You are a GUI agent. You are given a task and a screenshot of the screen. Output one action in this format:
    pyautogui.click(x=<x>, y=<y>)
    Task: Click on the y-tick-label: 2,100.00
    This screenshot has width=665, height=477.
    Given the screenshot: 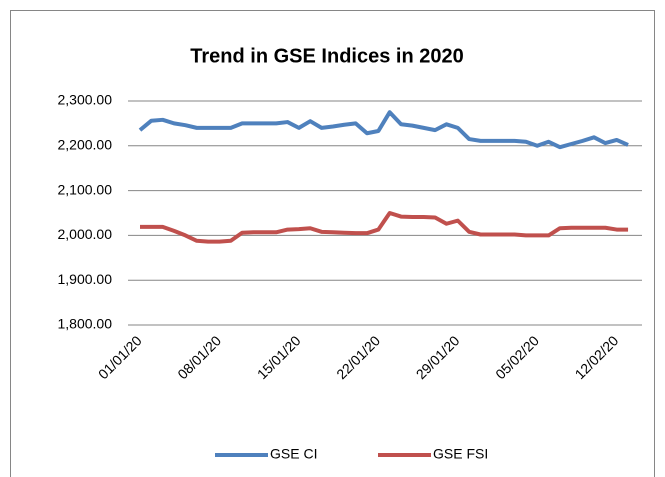 What is the action you would take?
    pyautogui.click(x=85, y=189)
    